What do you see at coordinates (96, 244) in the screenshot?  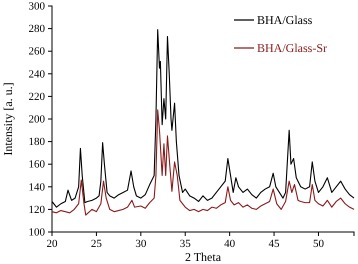 I see `x-tick-label: 25` at bounding box center [96, 244].